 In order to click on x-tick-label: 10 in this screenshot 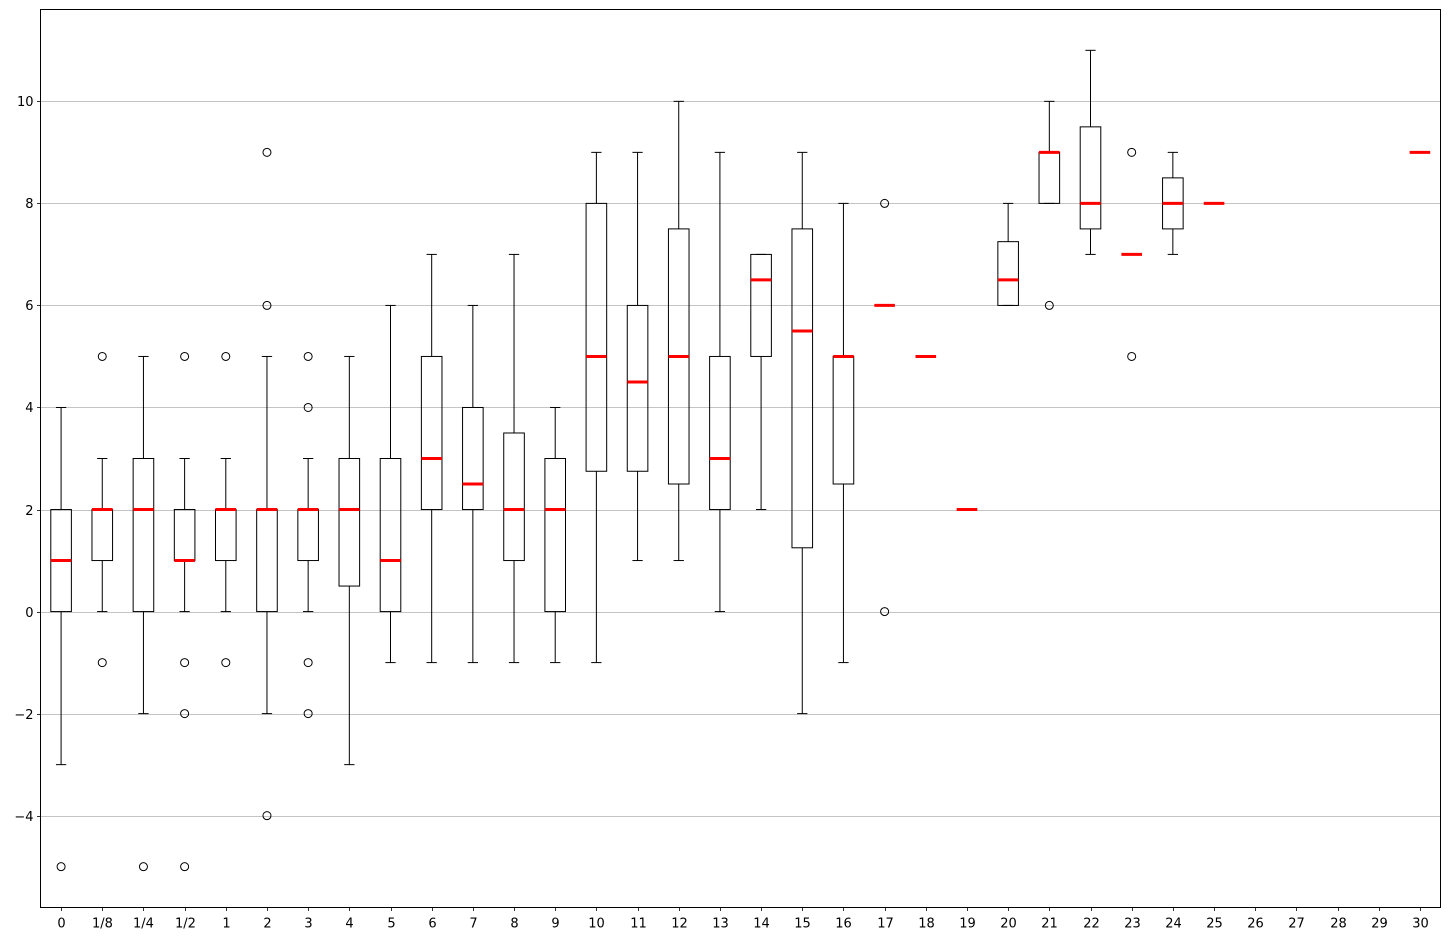, I will do `click(596, 924)`.